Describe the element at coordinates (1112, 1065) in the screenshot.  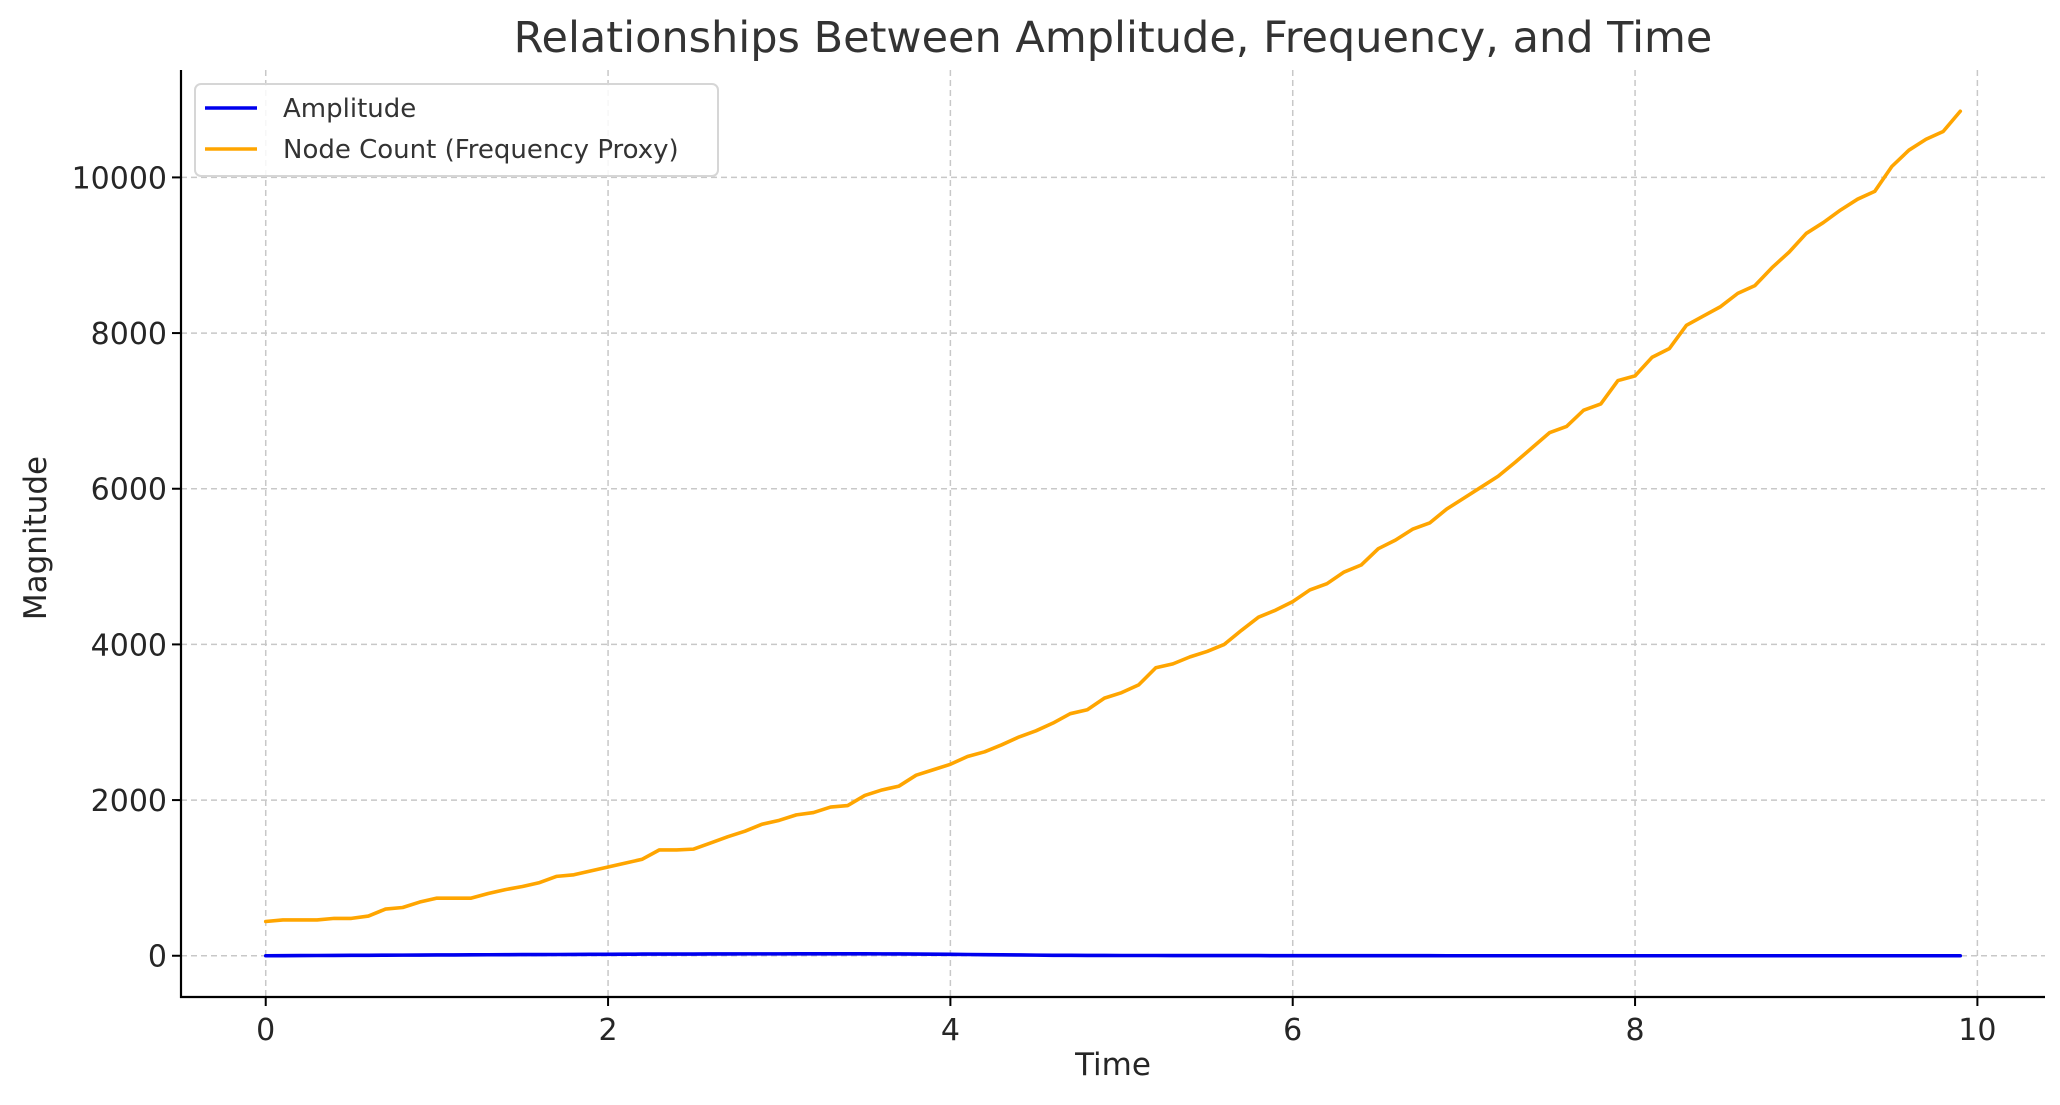
I see `x-axis-label: Time` at that location.